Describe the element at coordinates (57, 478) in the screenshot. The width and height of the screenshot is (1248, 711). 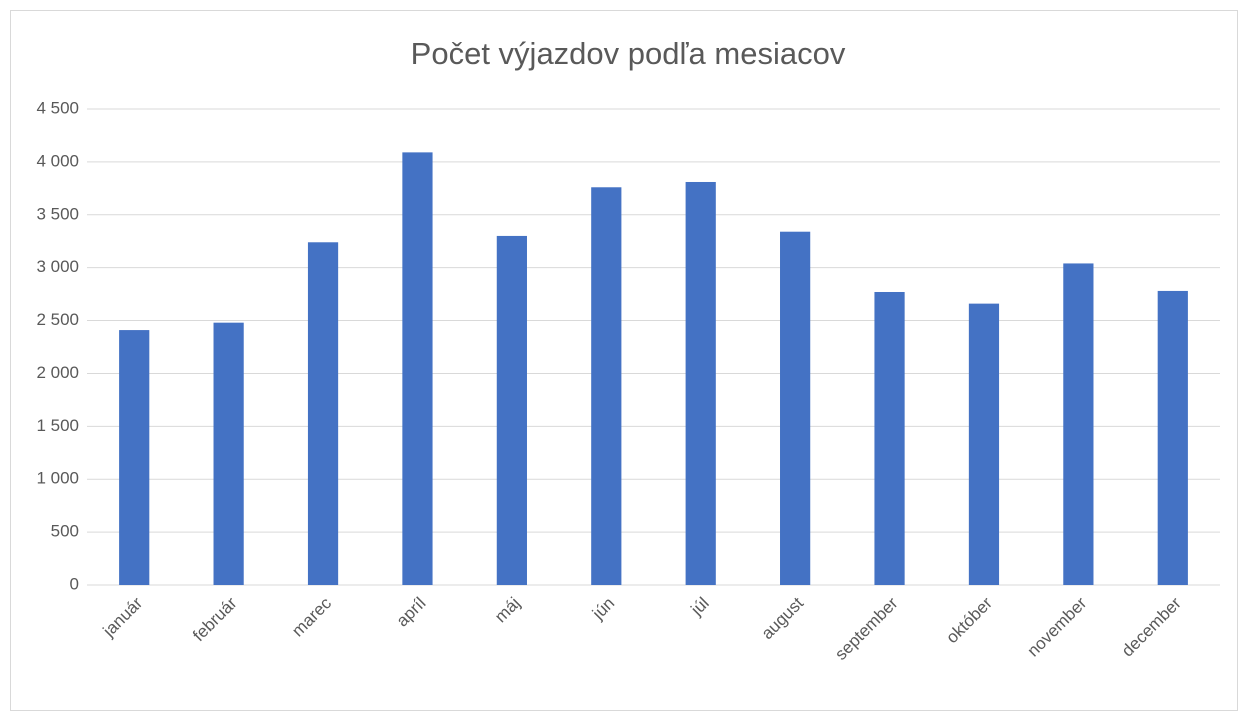
I see `y-tick-label: 1 000` at that location.